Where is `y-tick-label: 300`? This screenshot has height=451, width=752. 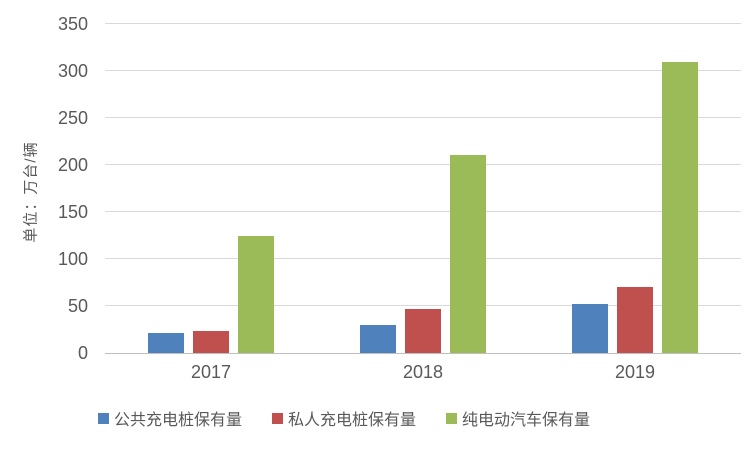 y-tick-label: 300 is located at coordinates (72, 71).